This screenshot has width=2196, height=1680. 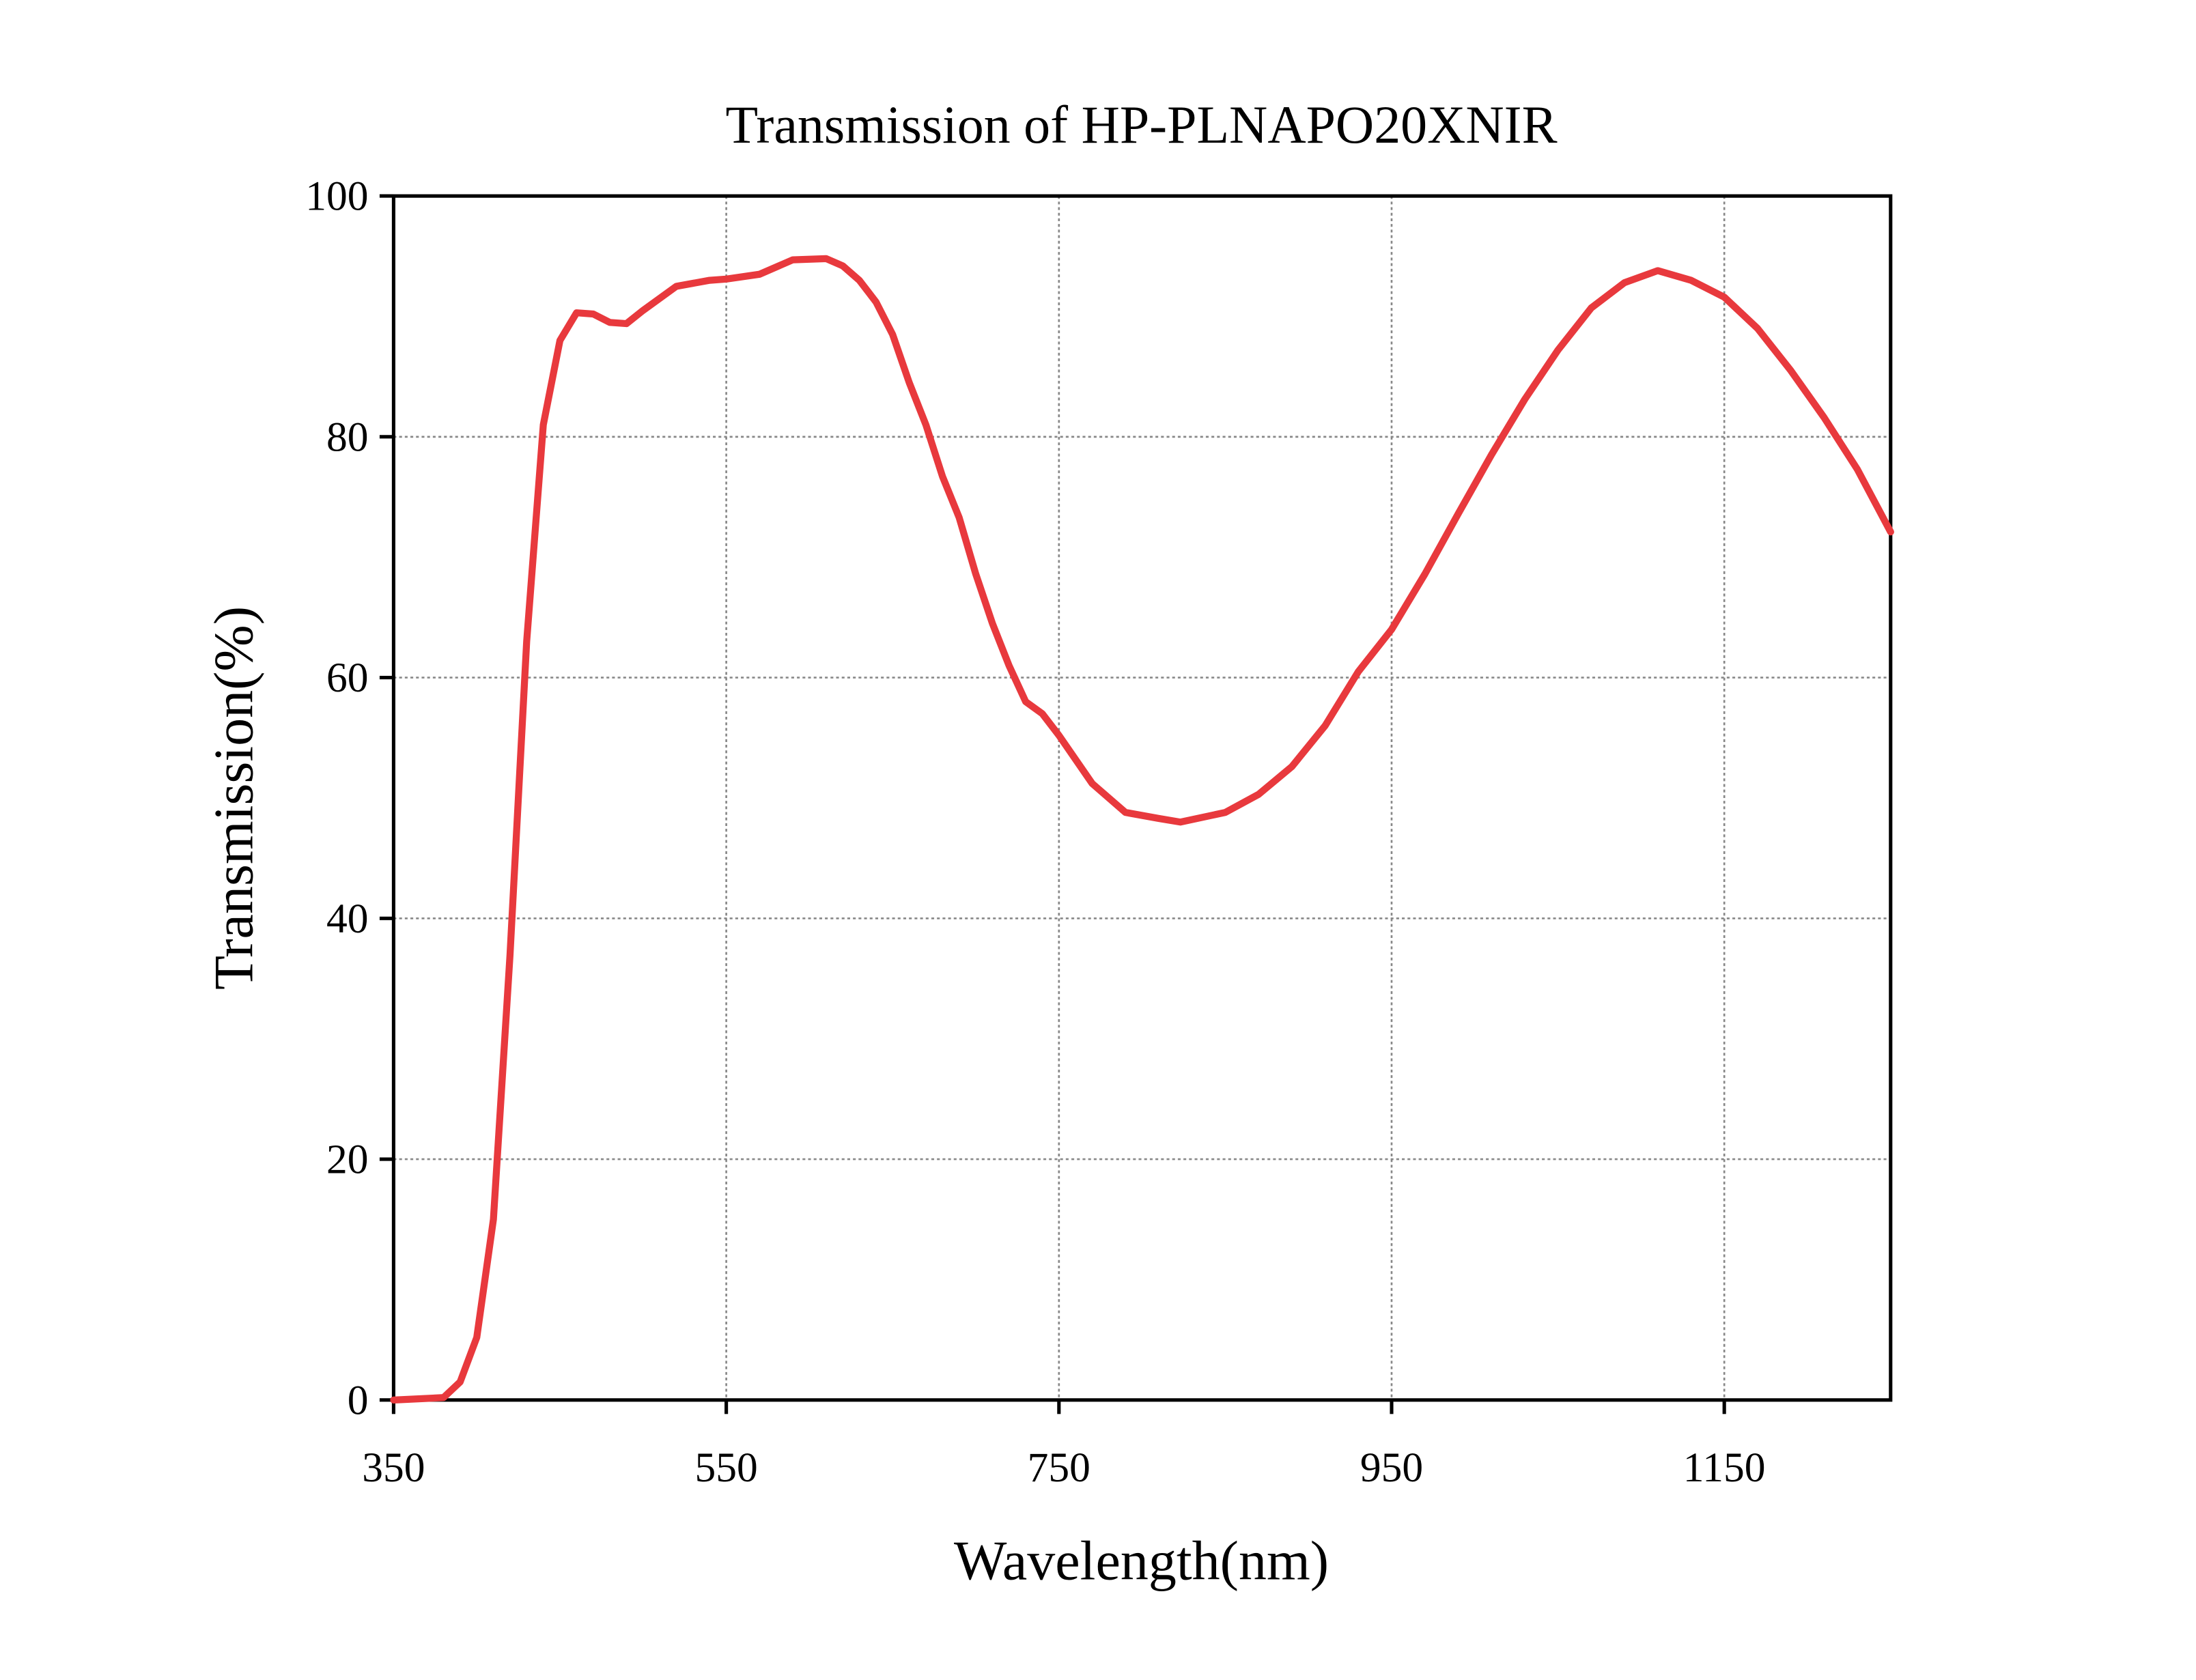 I want to click on x-tick-label: 350, so click(x=394, y=1467).